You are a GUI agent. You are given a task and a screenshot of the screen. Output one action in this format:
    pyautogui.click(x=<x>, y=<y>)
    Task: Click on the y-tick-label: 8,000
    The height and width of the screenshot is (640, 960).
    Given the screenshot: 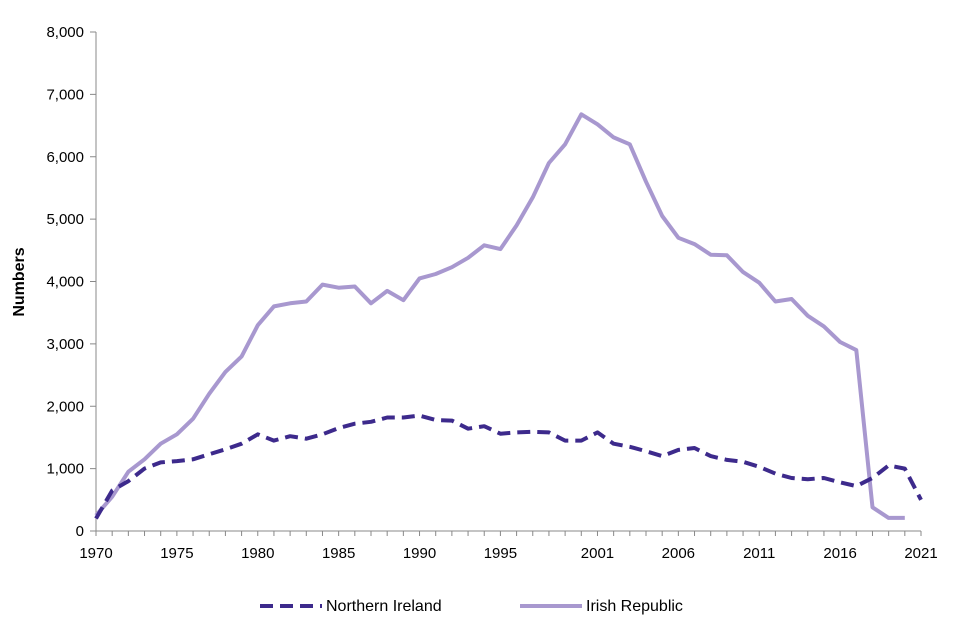 What is the action you would take?
    pyautogui.click(x=65, y=32)
    